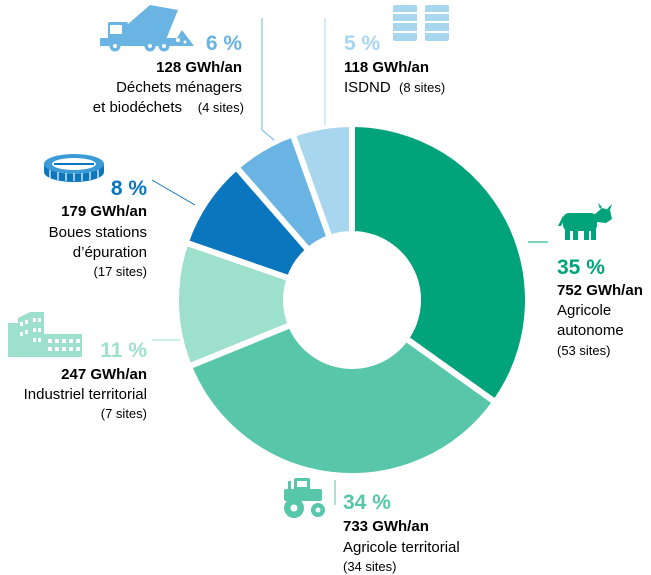  Describe the element at coordinates (304, 498) in the screenshot. I see `tractor-icon` at that location.